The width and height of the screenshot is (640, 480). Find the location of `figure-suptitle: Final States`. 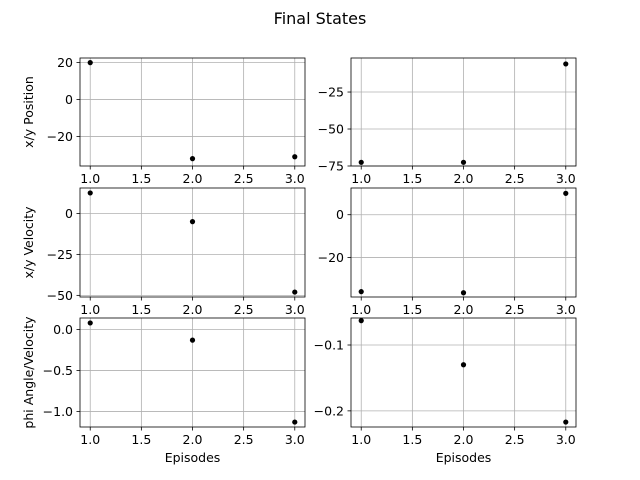

figure-suptitle: Final States is located at coordinates (320, 18).